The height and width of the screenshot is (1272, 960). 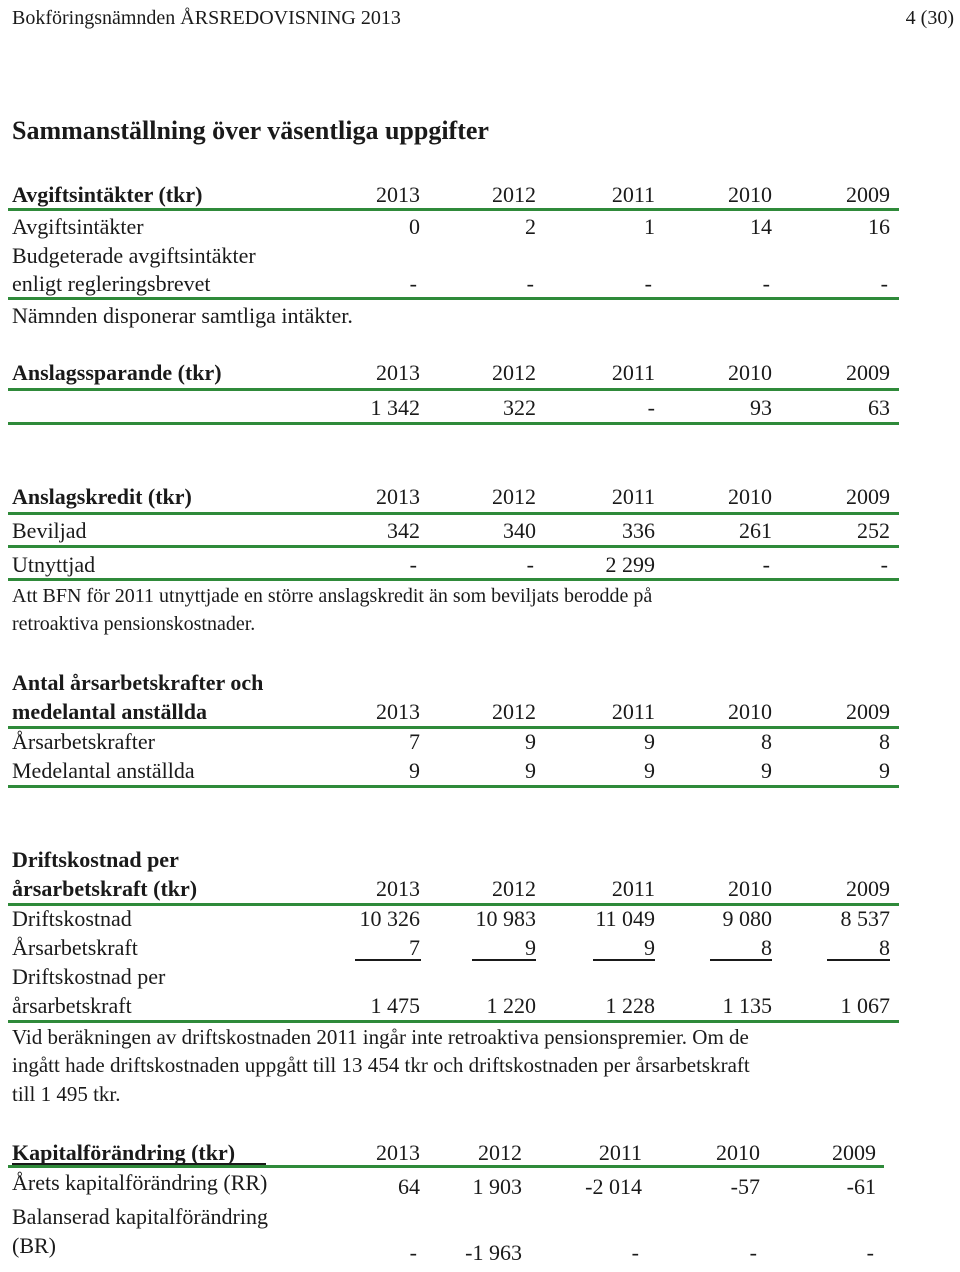 I want to click on table-cell: 11 049, so click(x=625, y=918).